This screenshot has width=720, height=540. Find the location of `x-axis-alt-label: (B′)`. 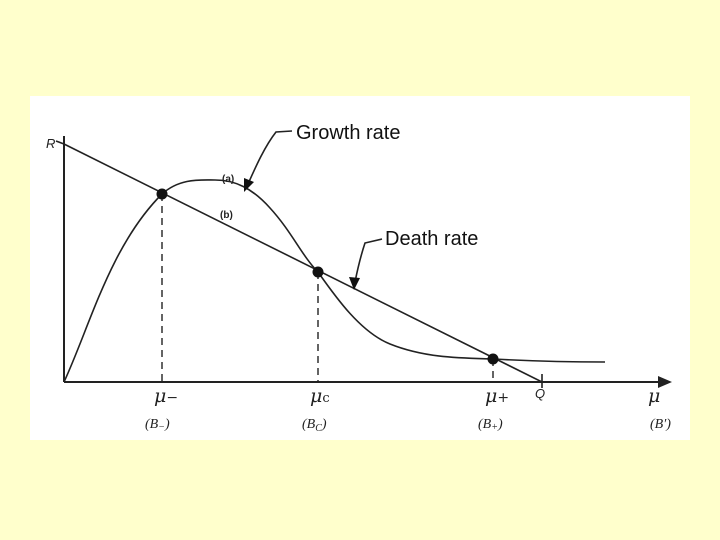

x-axis-alt-label: (B′) is located at coordinates (660, 424).